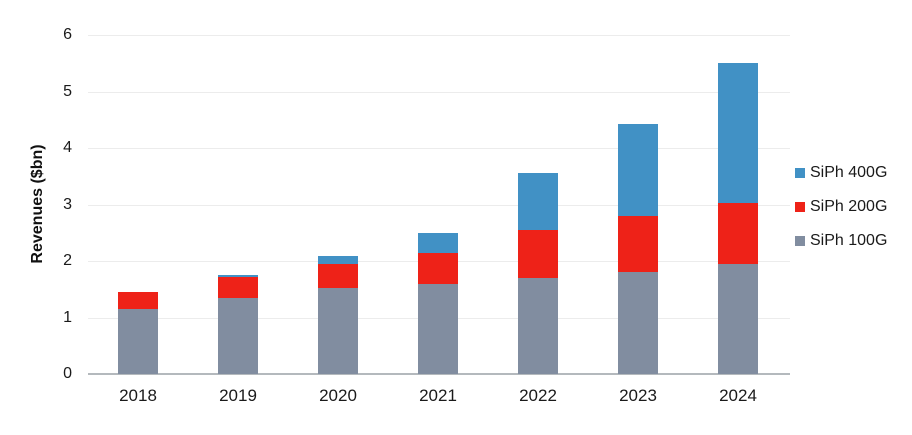  I want to click on x-tick-label-2024: 2024, so click(738, 395).